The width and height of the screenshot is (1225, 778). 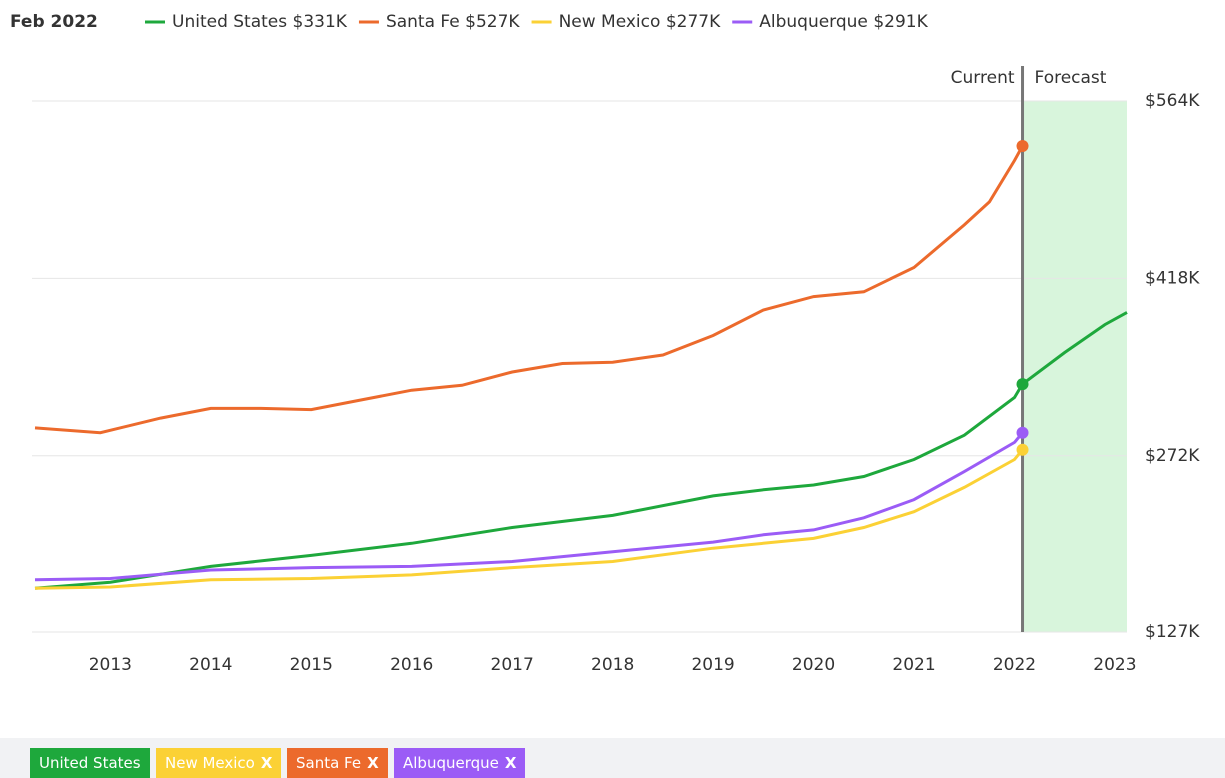 What do you see at coordinates (512, 665) in the screenshot?
I see `x-tick-label: 2017` at bounding box center [512, 665].